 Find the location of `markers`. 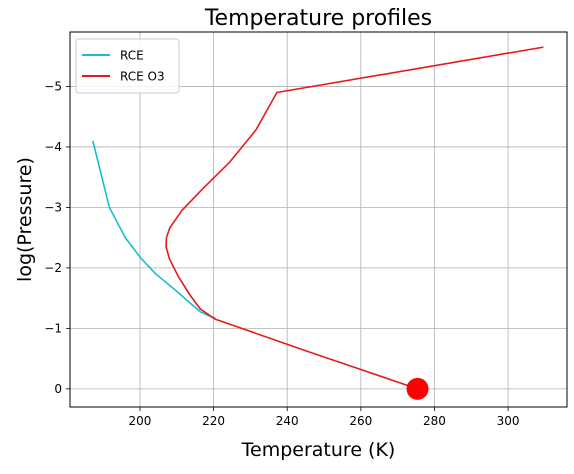

markers is located at coordinates (417, 388).